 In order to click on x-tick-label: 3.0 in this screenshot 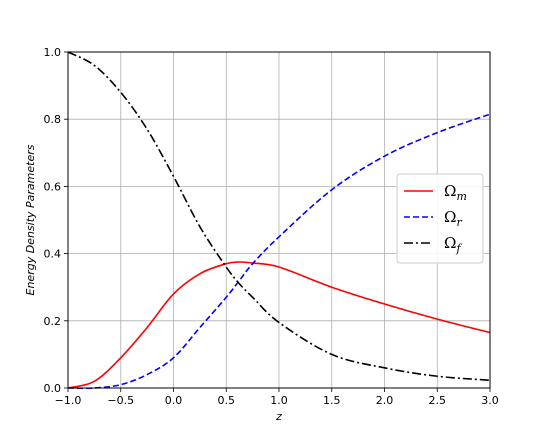, I will do `click(490, 400)`.